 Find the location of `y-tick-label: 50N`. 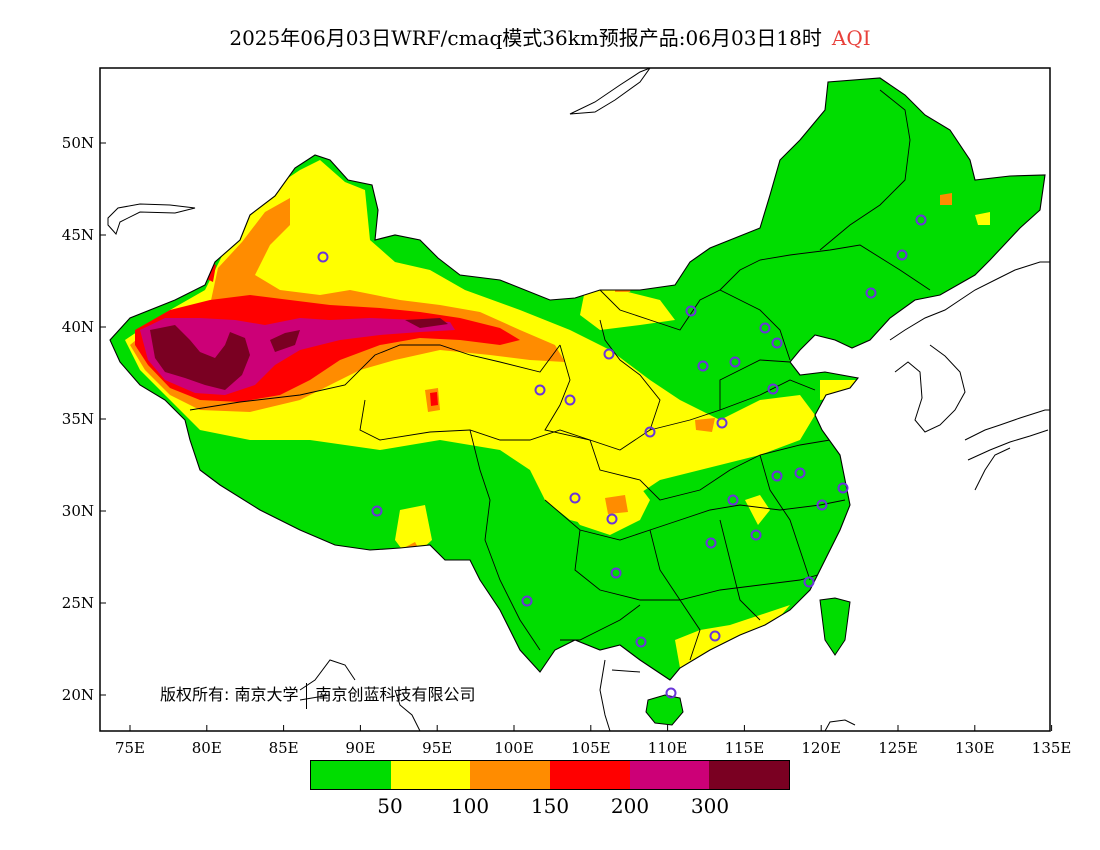

y-tick-label: 50N is located at coordinates (78, 143).